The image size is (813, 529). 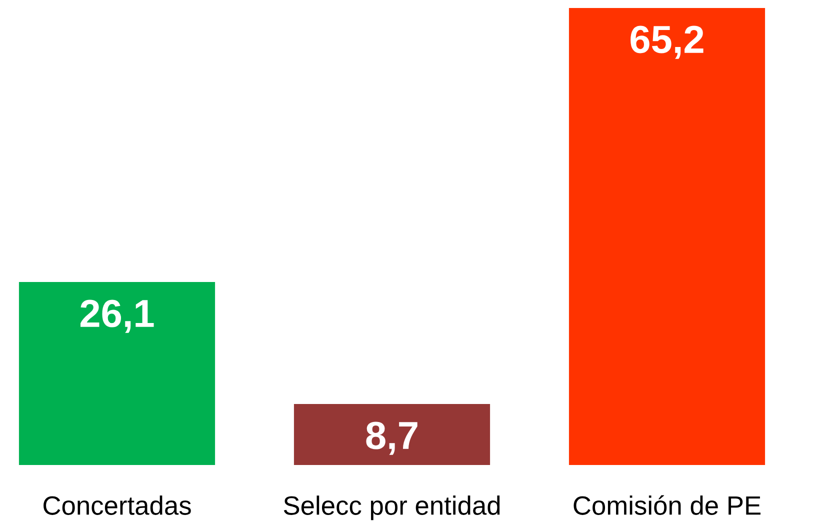 I want to click on data-label: 8,7, so click(x=392, y=438).